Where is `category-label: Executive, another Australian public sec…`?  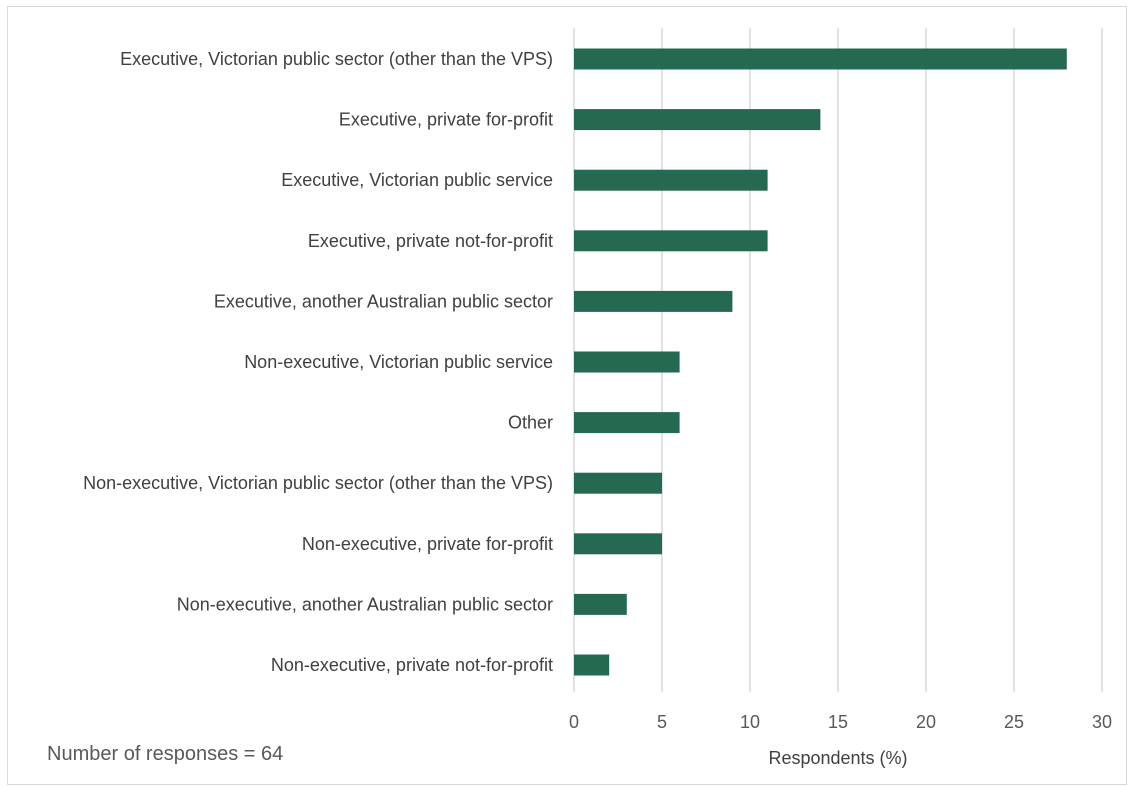 category-label: Executive, another Australian public sec… is located at coordinates (383, 301).